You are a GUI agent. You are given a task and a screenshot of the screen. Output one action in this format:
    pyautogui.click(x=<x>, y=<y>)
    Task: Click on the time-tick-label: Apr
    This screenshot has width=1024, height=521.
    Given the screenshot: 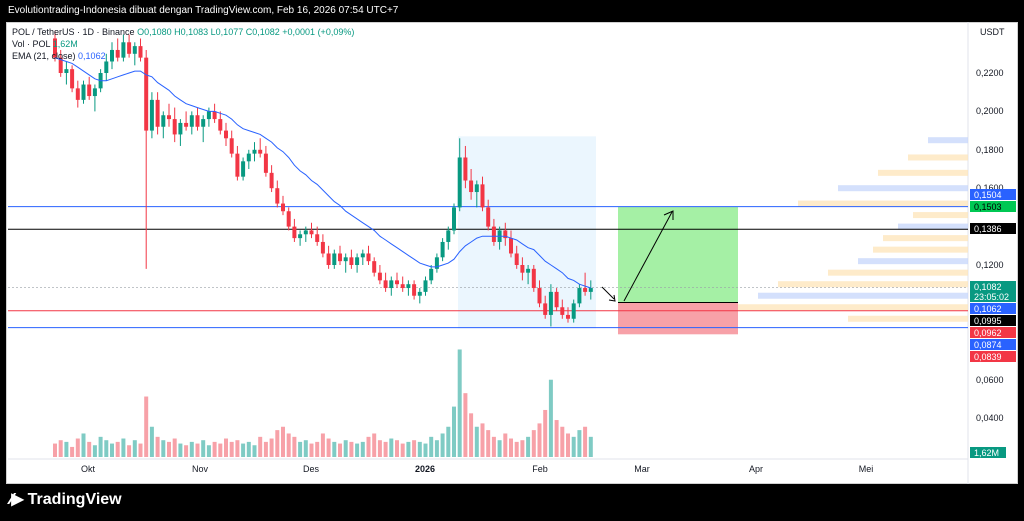 What is the action you would take?
    pyautogui.click(x=756, y=469)
    